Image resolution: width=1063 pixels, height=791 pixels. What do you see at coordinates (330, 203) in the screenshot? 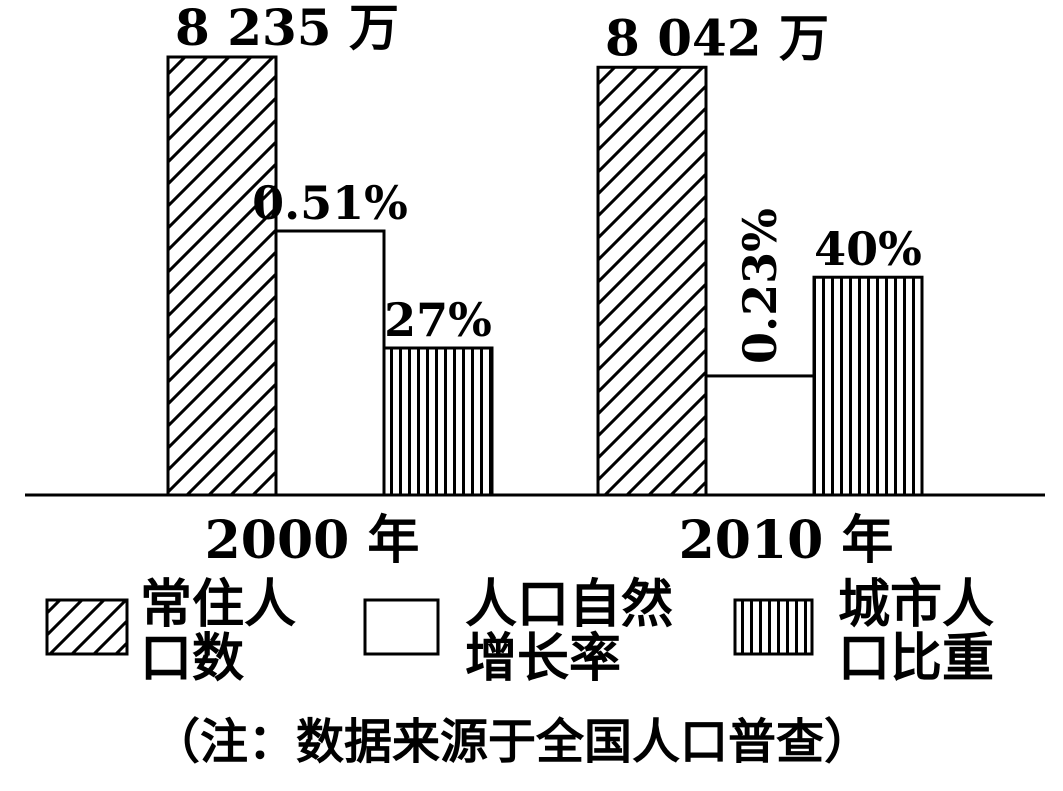
I see `value-label-natural-growth-rate-0: 0.51%` at bounding box center [330, 203].